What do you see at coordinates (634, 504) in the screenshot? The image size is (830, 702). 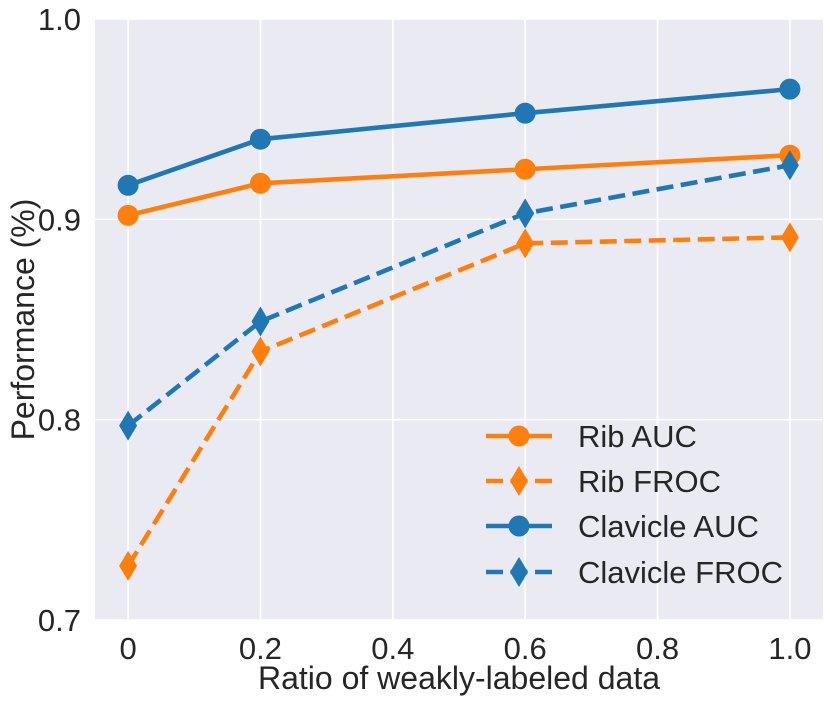 I see `legend: Rib AUC Rib FROC Clavicle AUC Clavicle FROC` at bounding box center [634, 504].